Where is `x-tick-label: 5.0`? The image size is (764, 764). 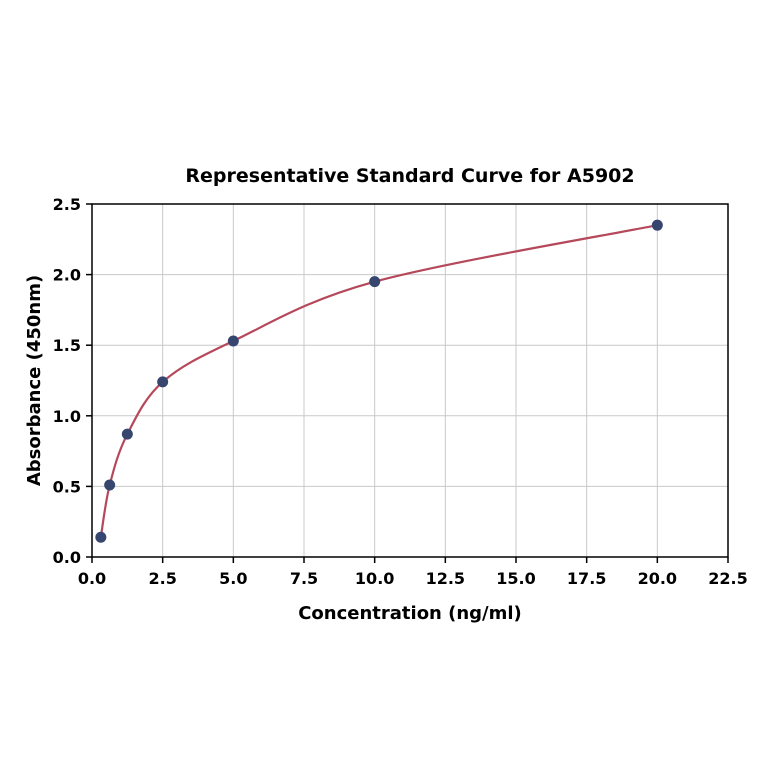
x-tick-label: 5.0 is located at coordinates (233, 578).